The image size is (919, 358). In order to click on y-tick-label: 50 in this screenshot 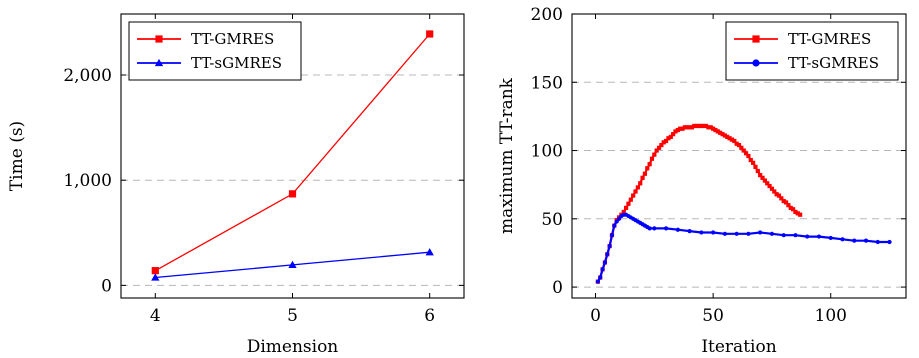, I will do `click(552, 220)`.